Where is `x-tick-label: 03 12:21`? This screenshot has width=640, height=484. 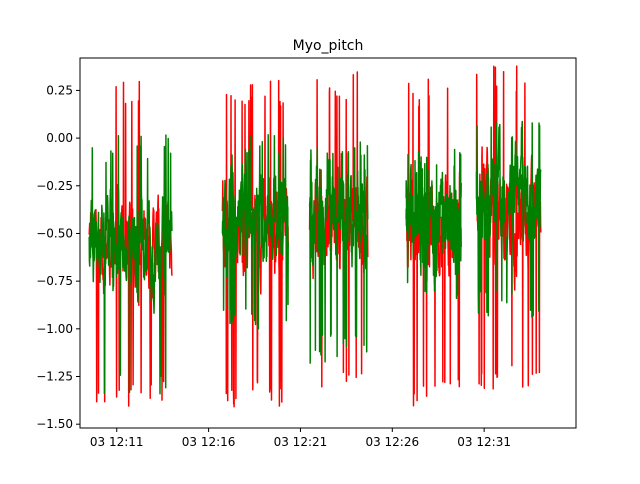
x-tick-label: 03 12:21 is located at coordinates (301, 442).